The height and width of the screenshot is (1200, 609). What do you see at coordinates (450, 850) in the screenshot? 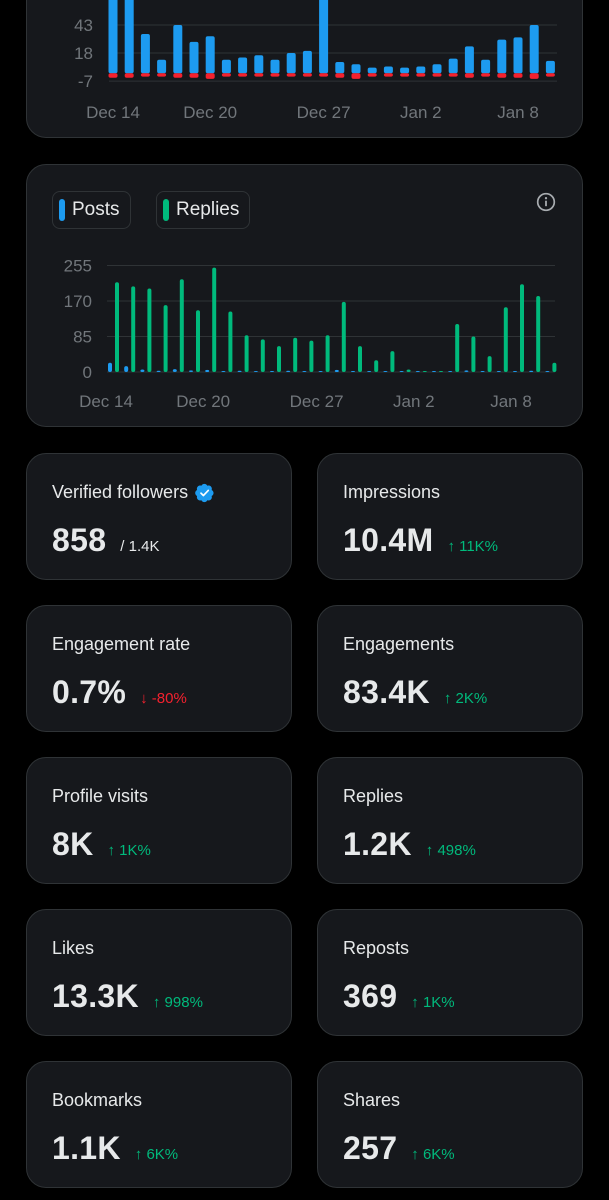
I see `stat-change: ↑ 498%` at bounding box center [450, 850].